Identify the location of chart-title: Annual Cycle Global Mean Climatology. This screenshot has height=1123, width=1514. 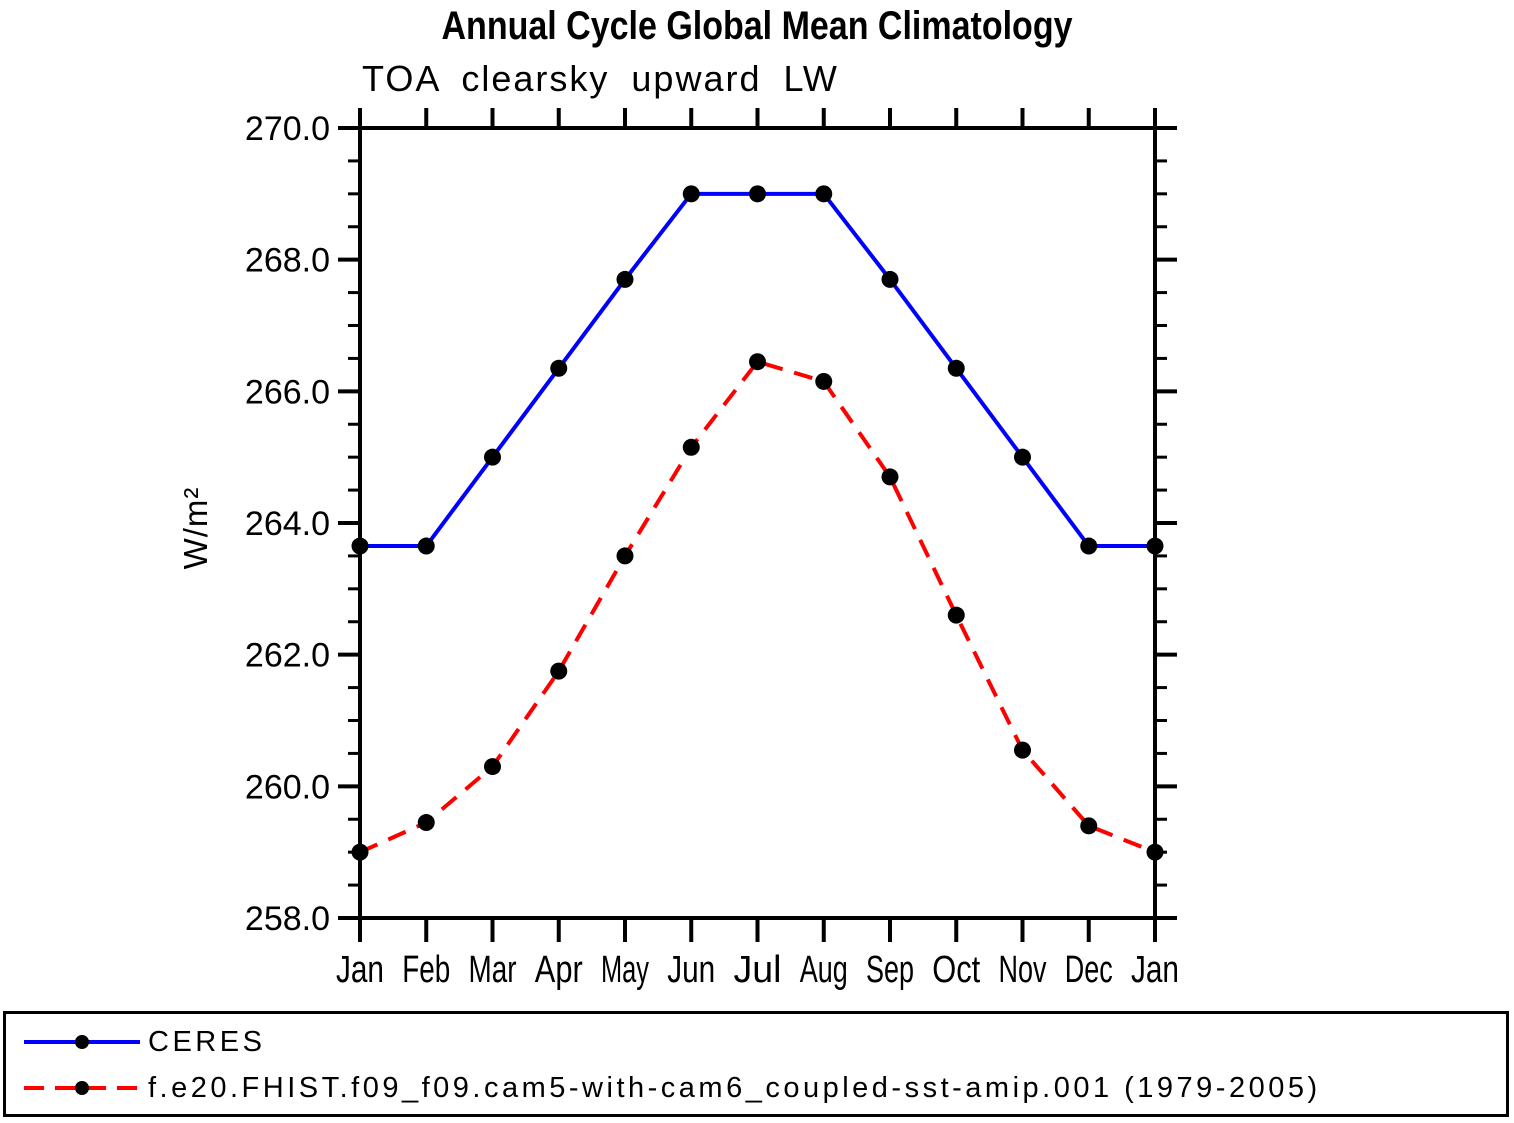
(757, 26).